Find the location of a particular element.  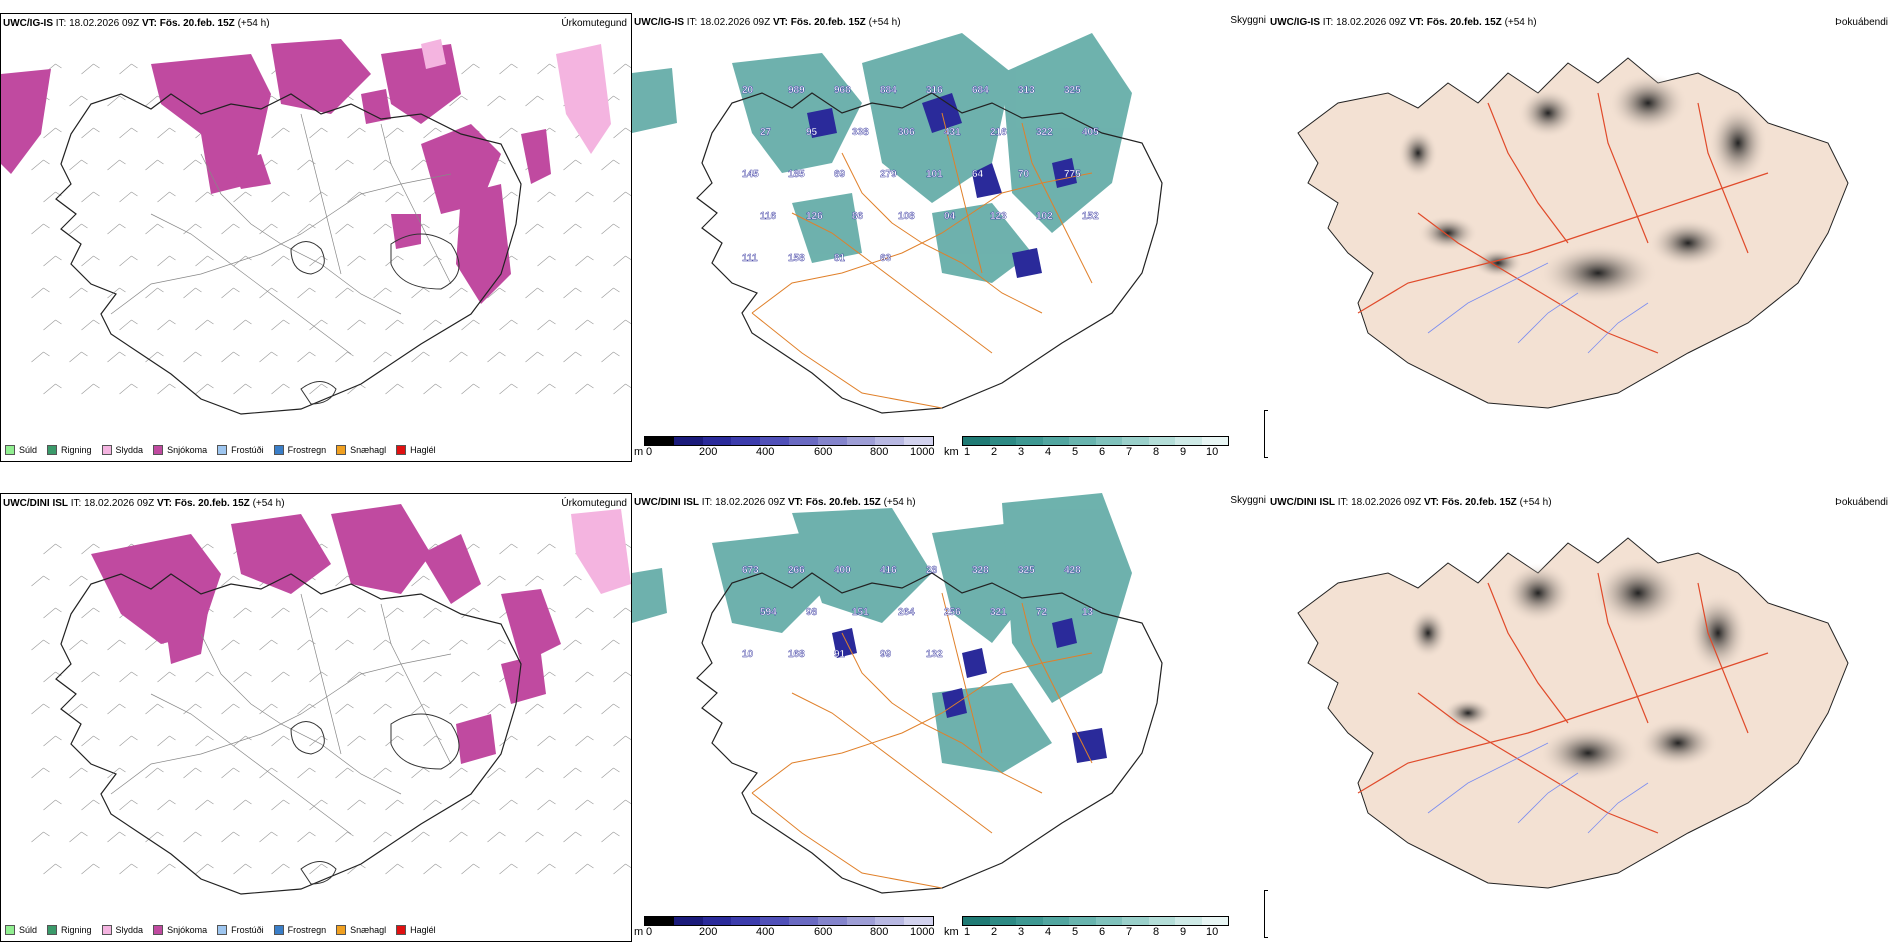

cloud-base-label: 81 is located at coordinates (840, 258).